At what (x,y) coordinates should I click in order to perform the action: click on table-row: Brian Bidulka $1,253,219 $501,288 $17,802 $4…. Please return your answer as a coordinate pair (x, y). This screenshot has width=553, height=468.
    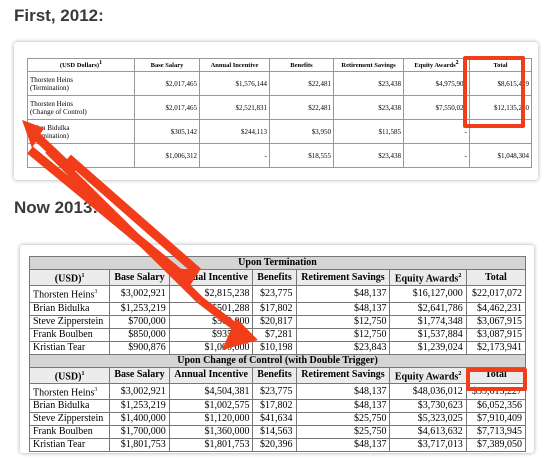
    Looking at the image, I should click on (277, 308).